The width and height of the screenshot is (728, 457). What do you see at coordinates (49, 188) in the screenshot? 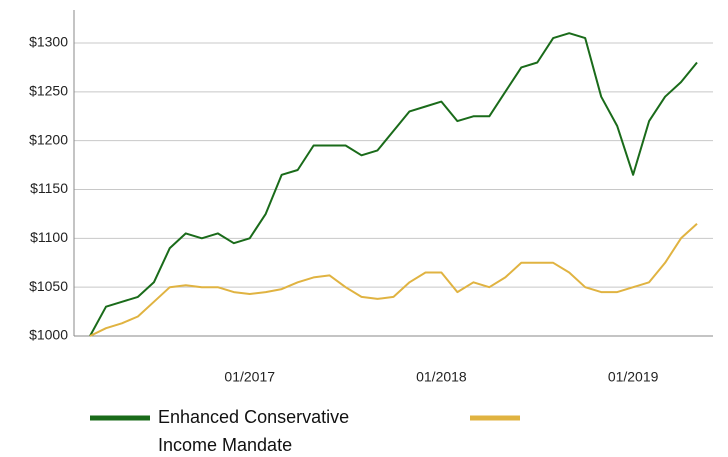
I see `y-tick-label: $1150` at bounding box center [49, 188].